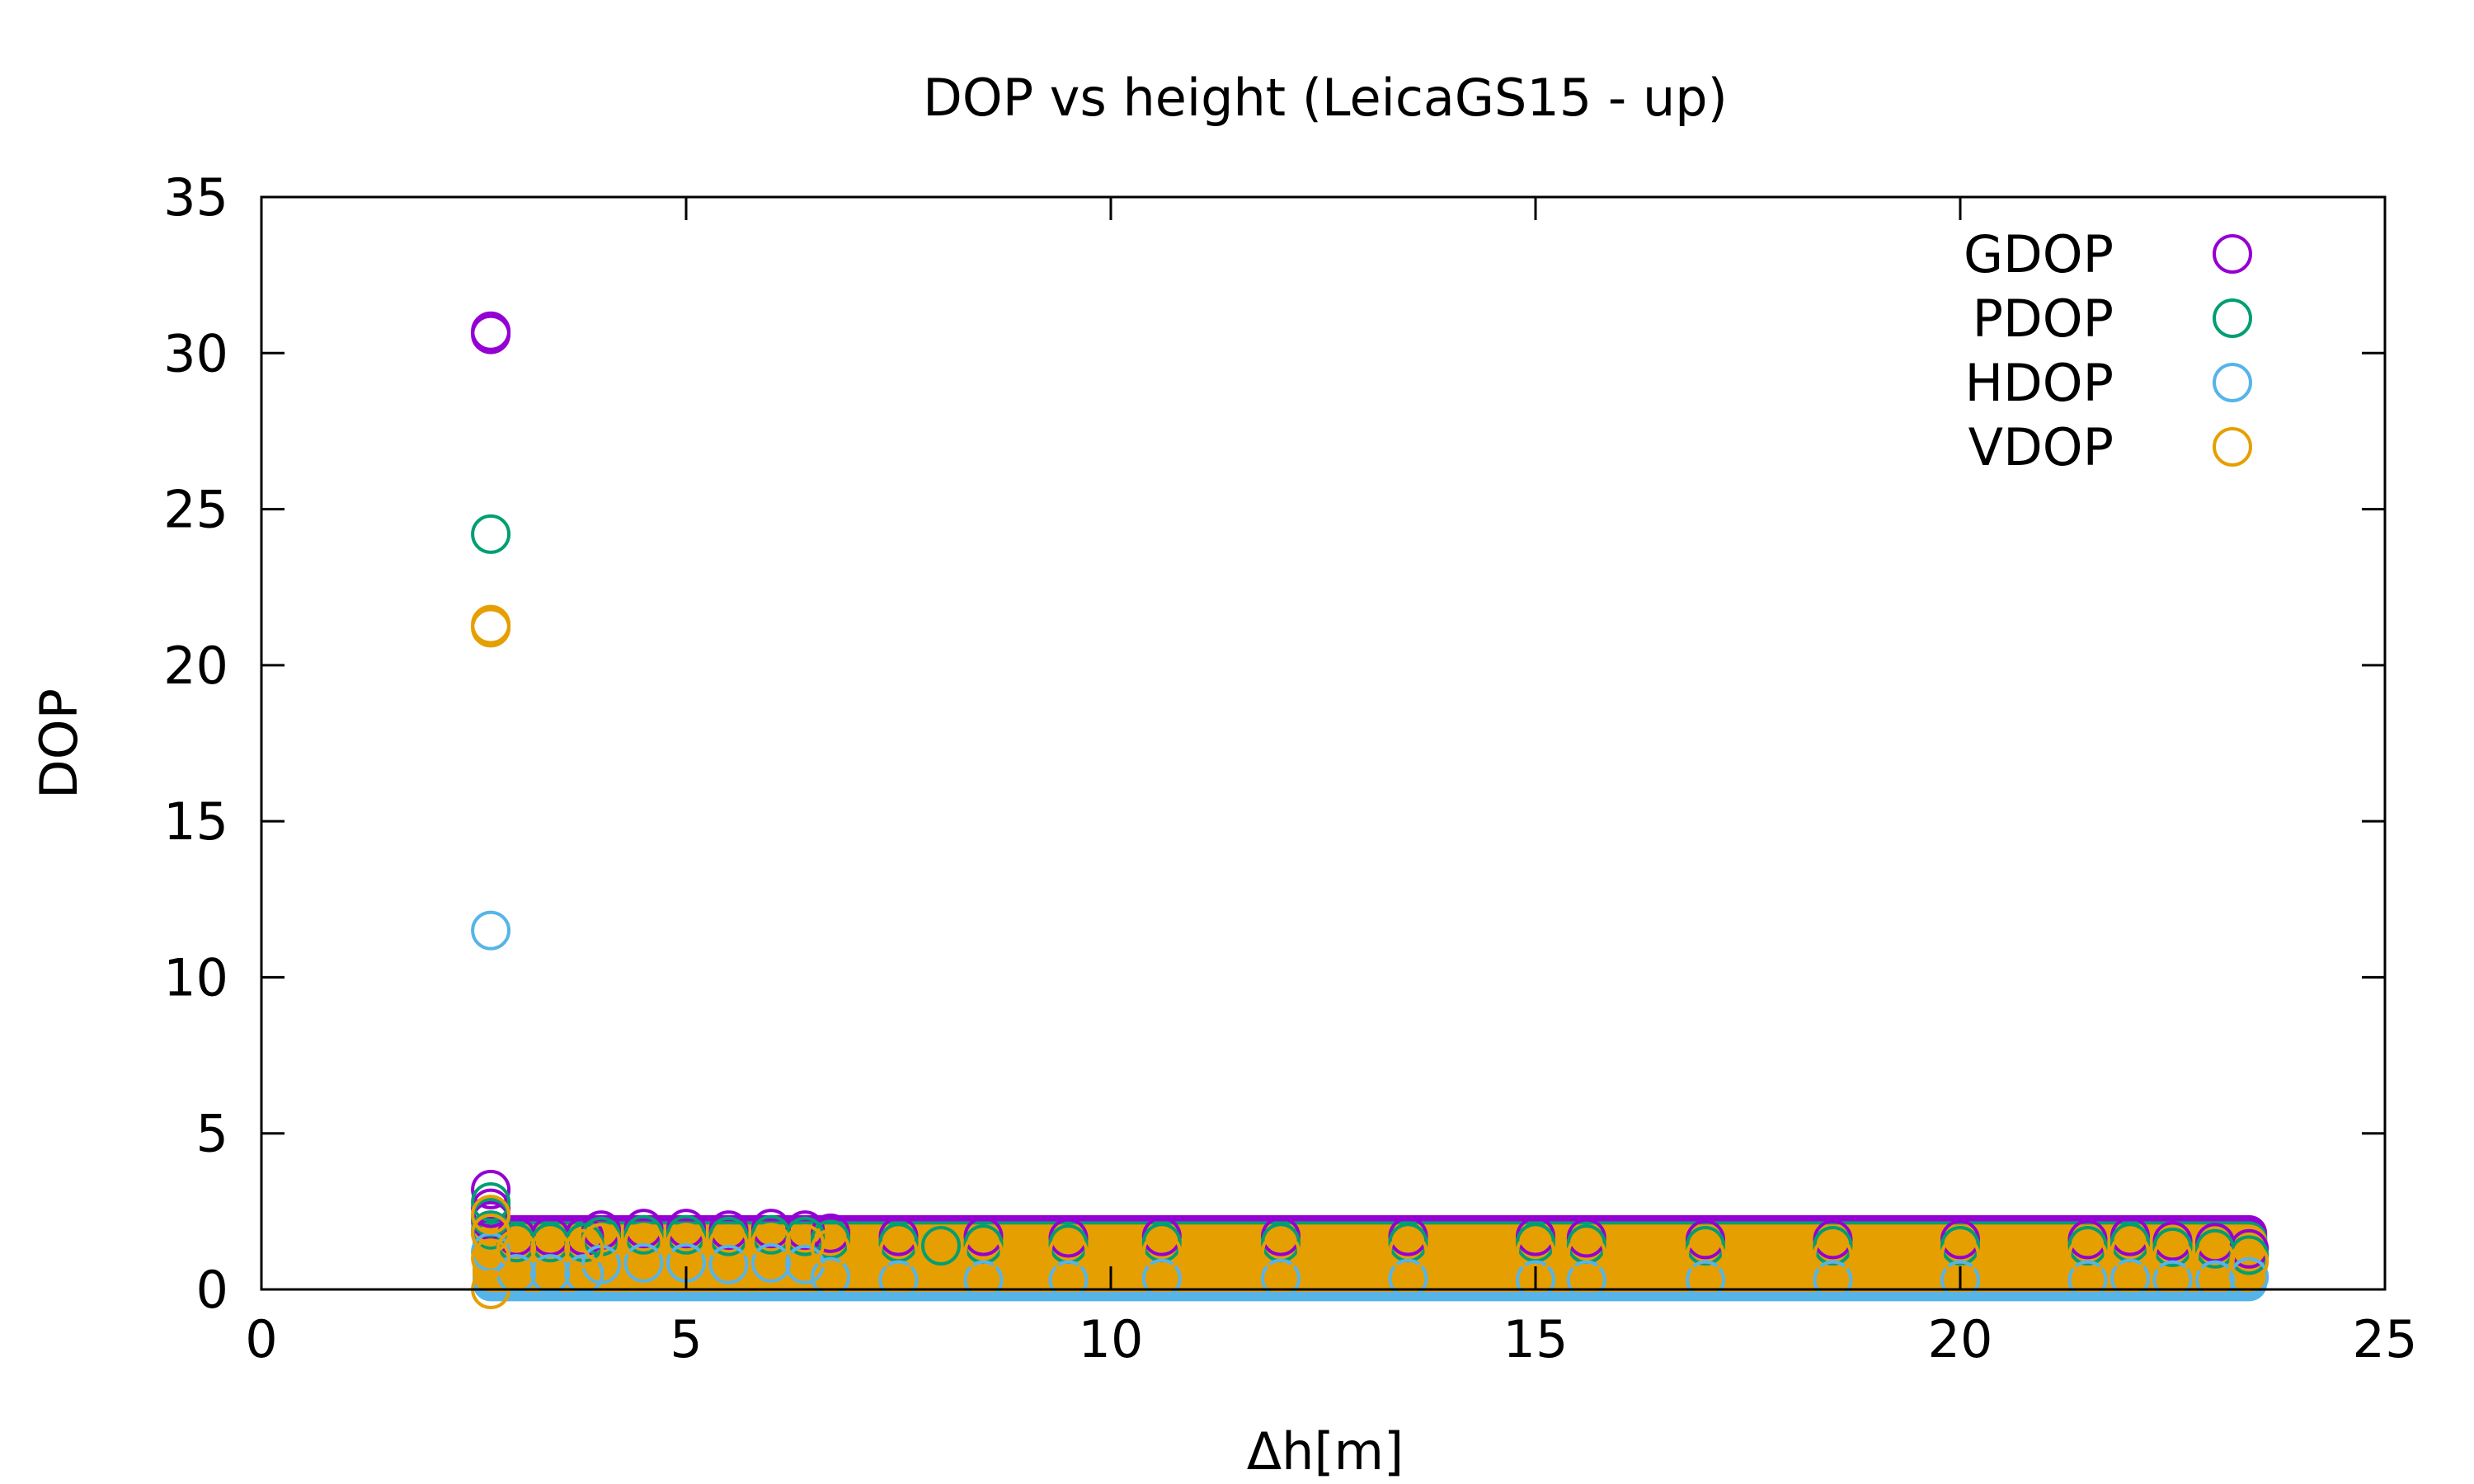  Describe the element at coordinates (212, 1134) in the screenshot. I see `y-tick-label: 5` at that location.